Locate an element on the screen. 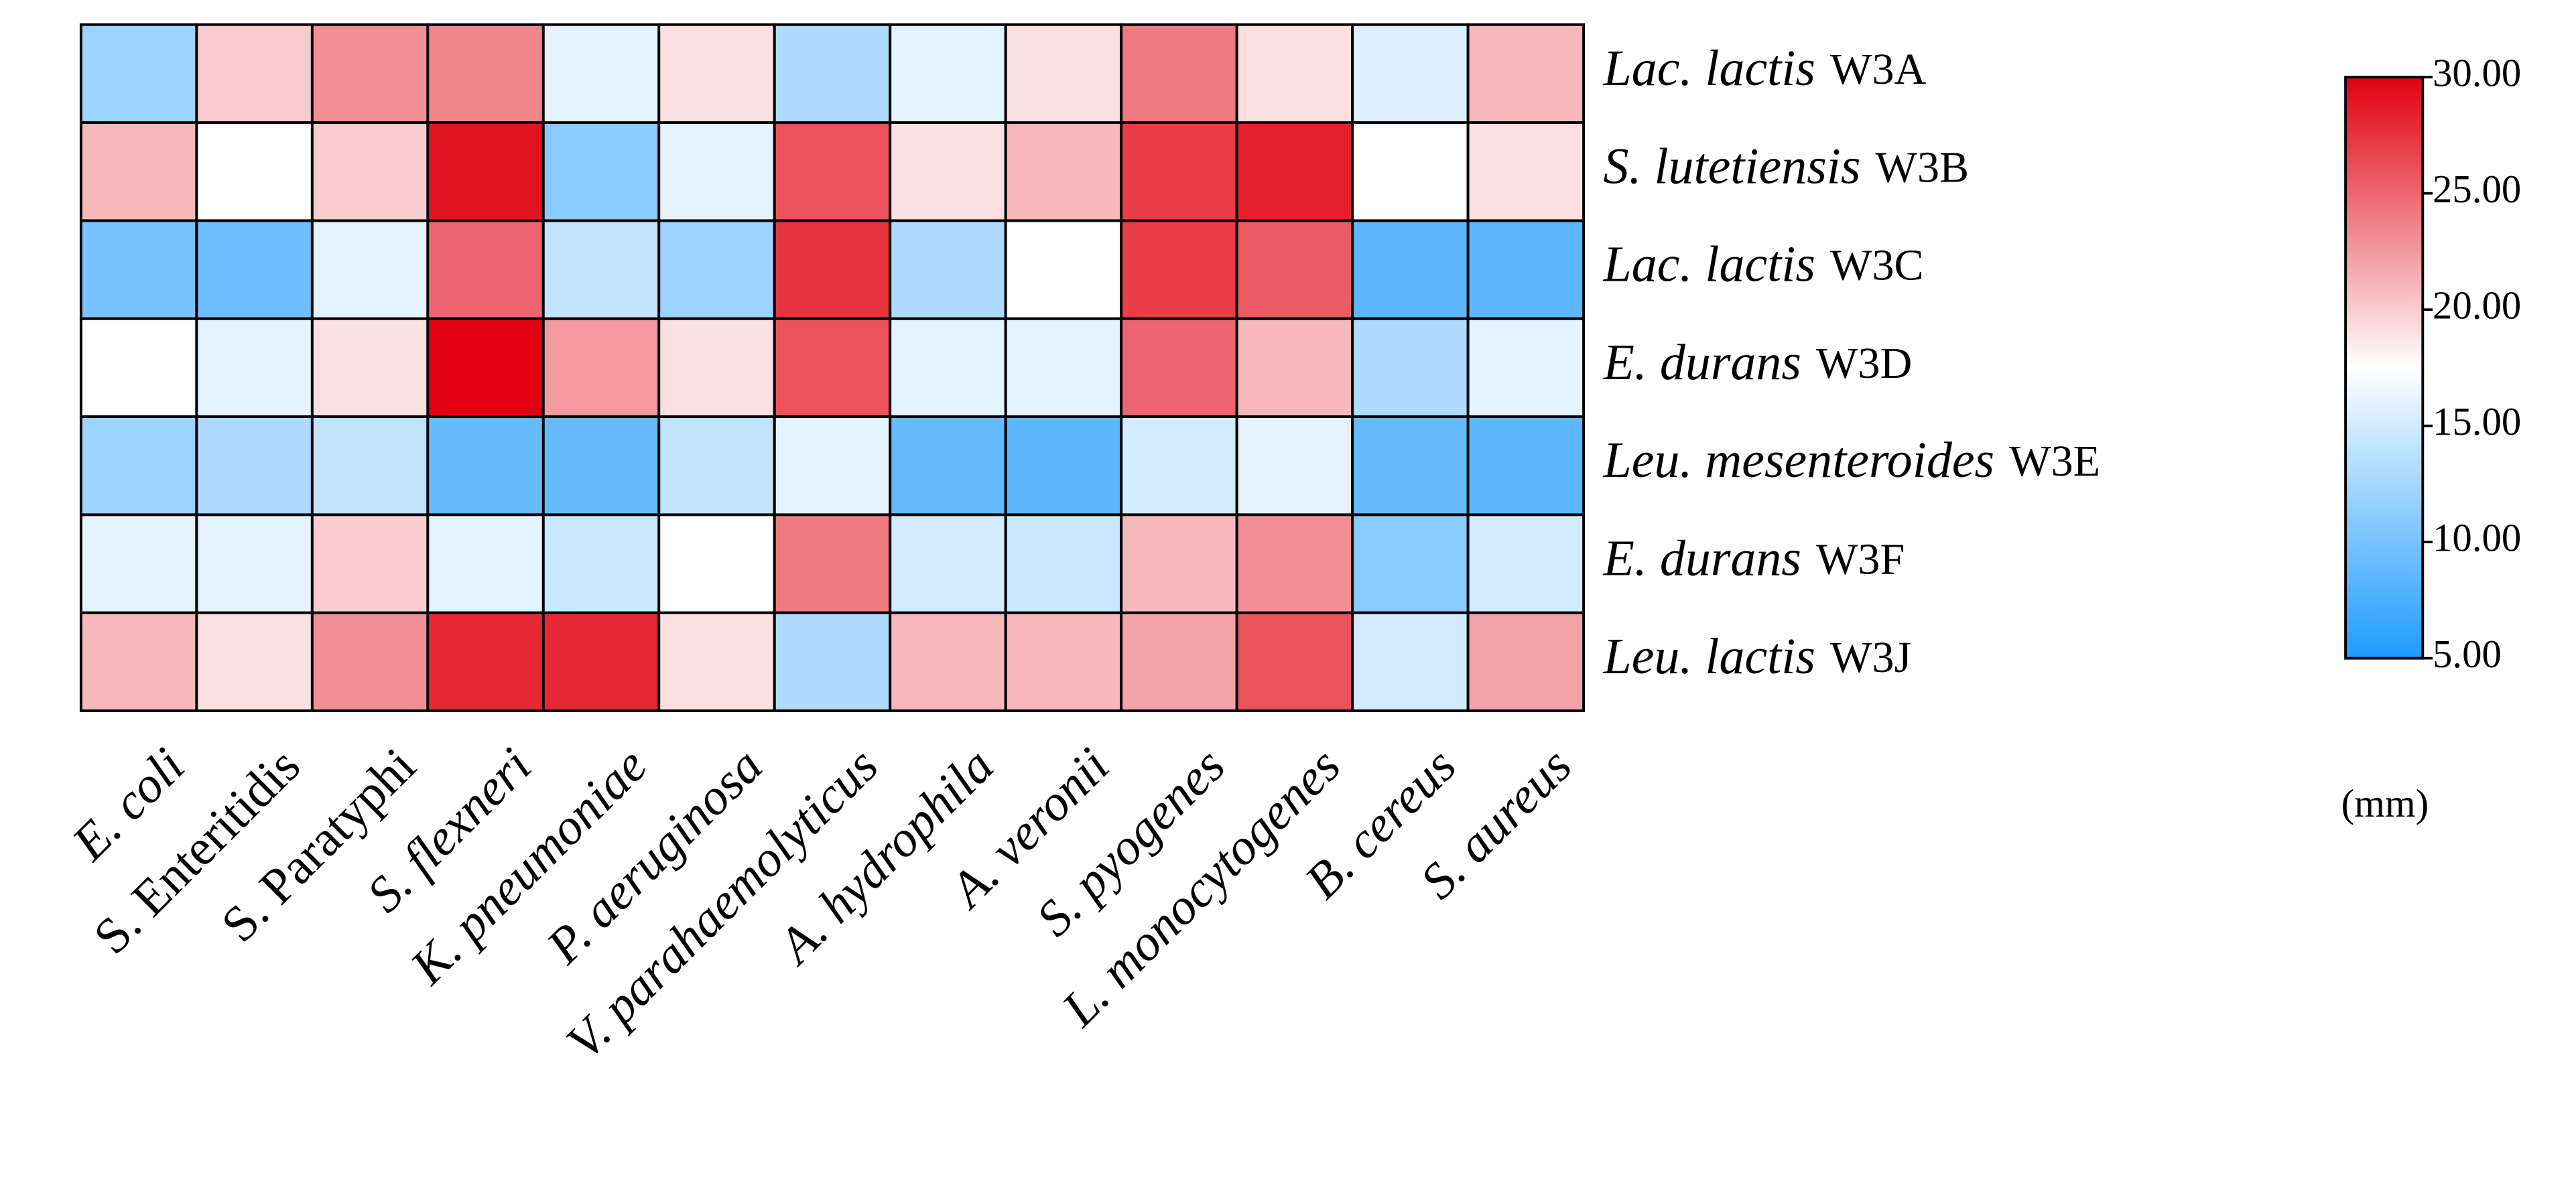 The width and height of the screenshot is (2576, 1177). row-label-species: S. lutetiensis is located at coordinates (1731, 167).